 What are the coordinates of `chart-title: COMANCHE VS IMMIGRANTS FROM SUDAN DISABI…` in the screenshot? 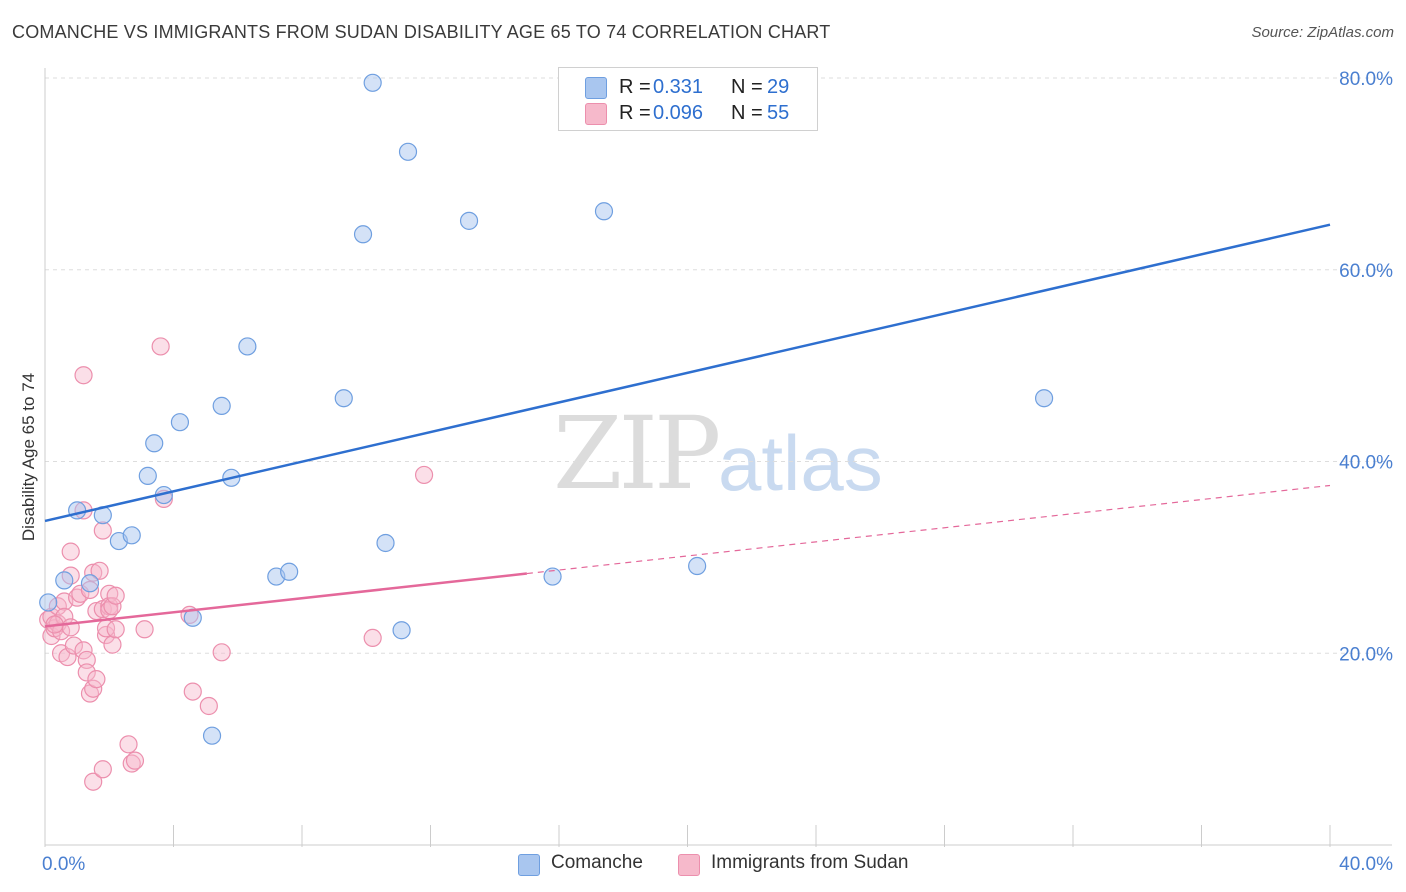 It's located at (421, 32).